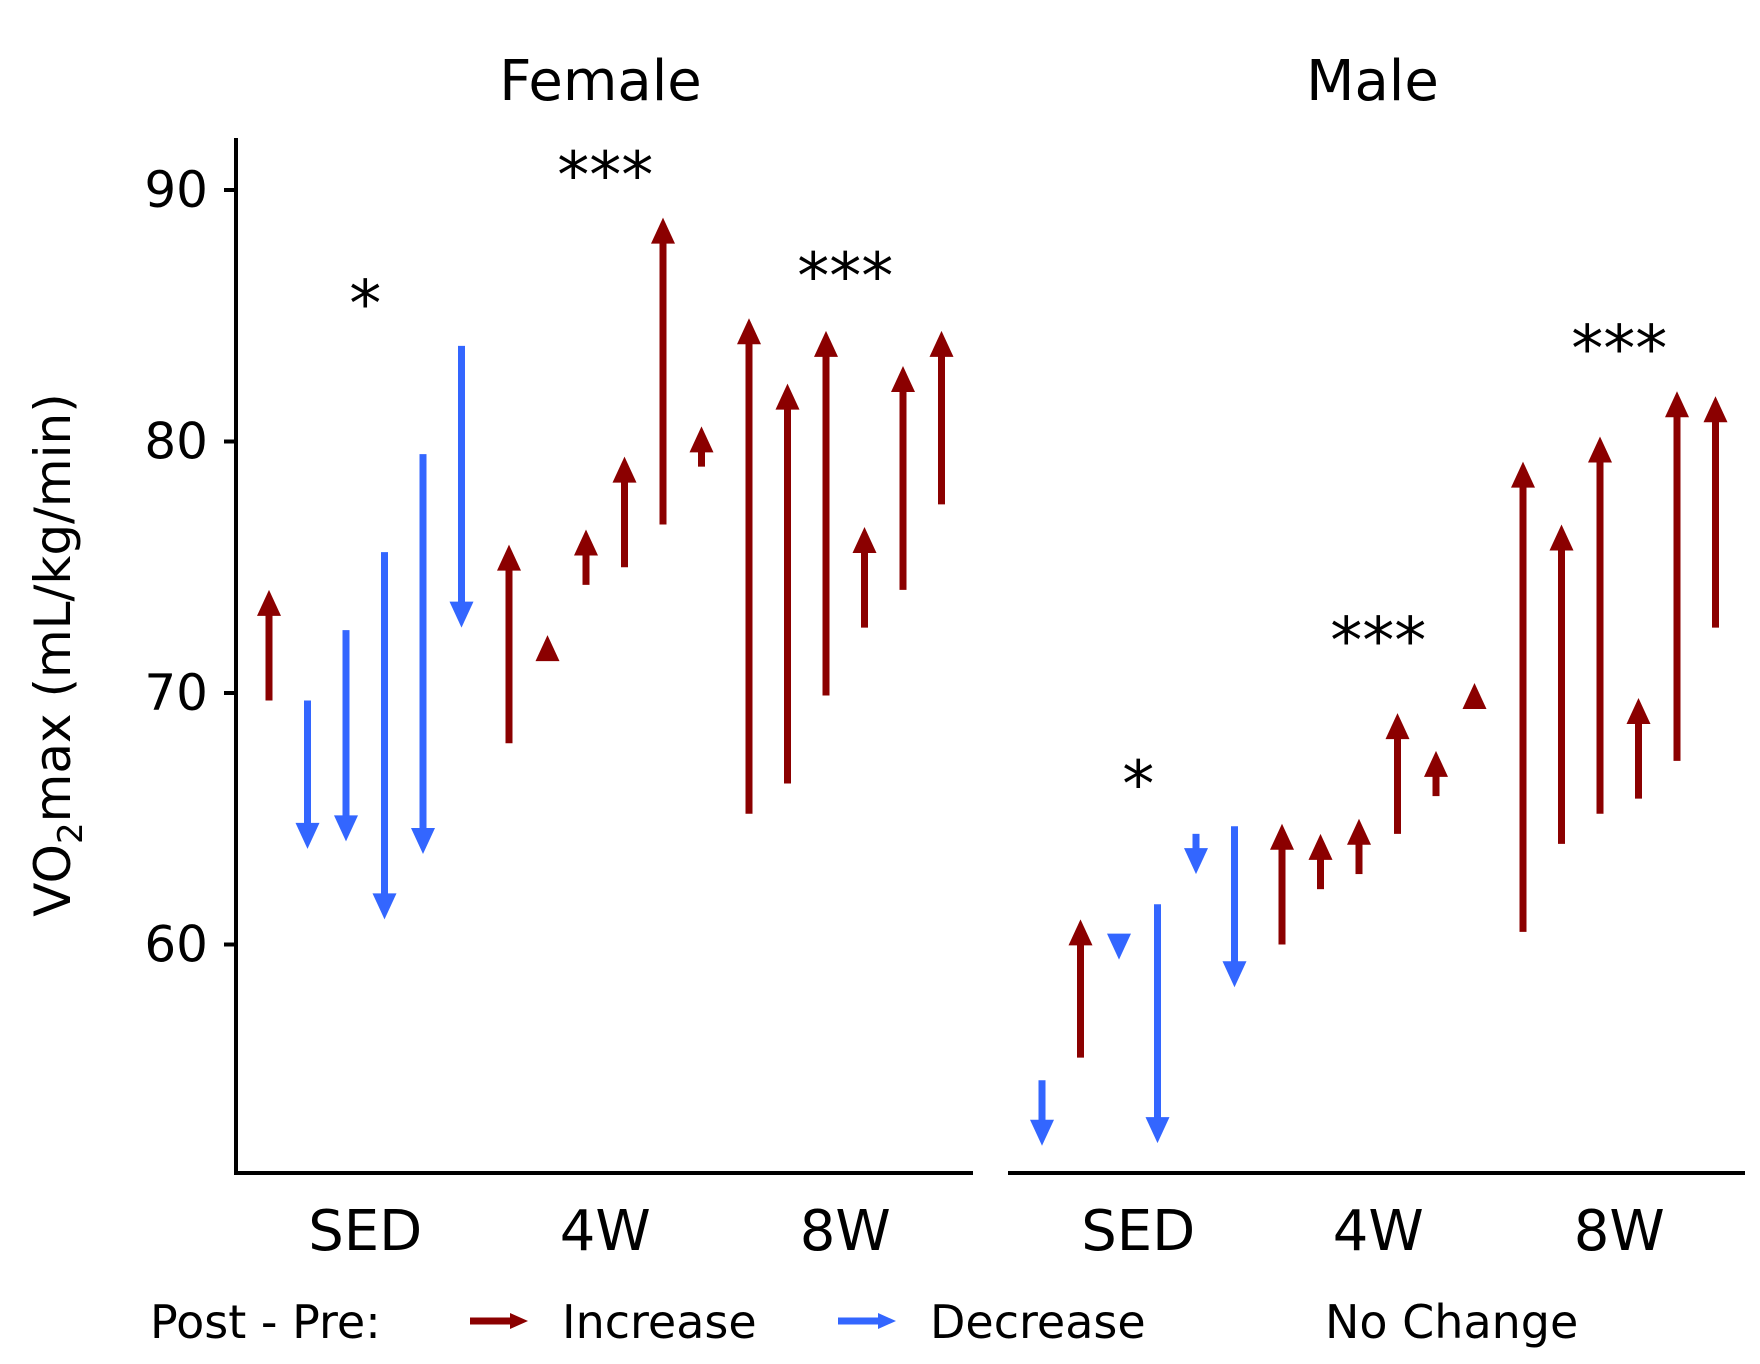 The width and height of the screenshot is (1760, 1364). Describe the element at coordinates (1619, 1231) in the screenshot. I see `male-x-tick-label-8w: 8W` at that location.